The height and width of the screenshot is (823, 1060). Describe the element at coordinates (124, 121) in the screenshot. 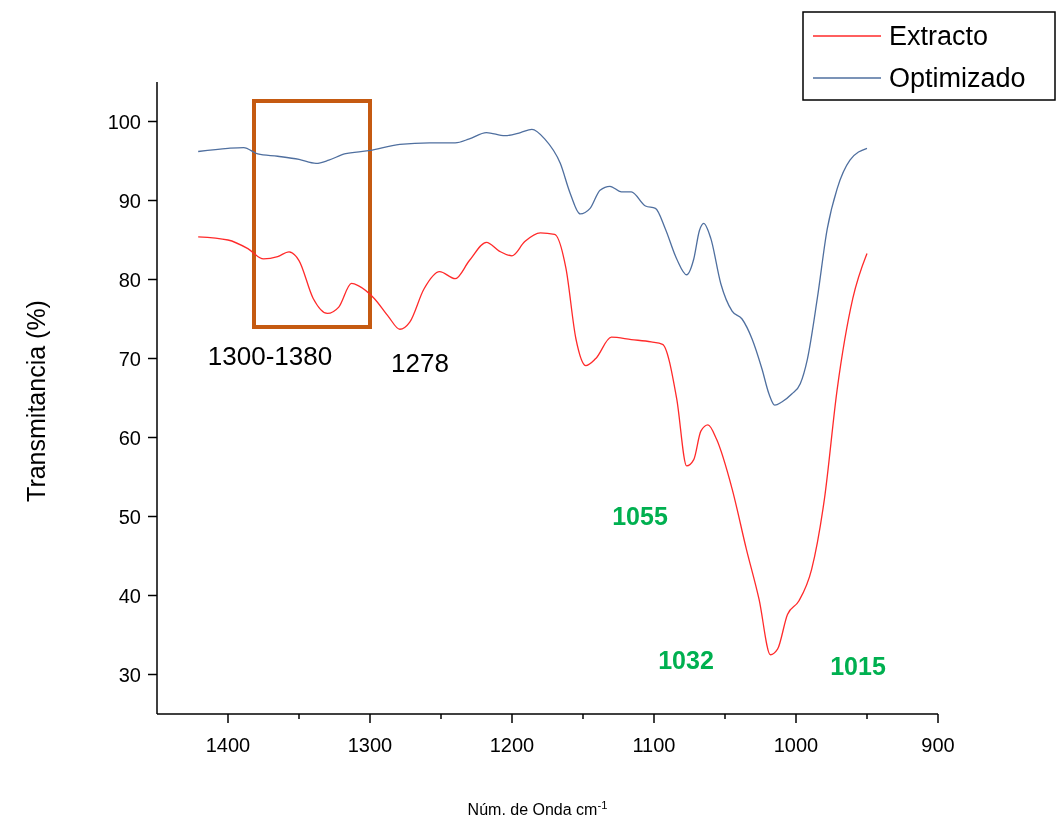

I see `y-tick-label: 100` at that location.